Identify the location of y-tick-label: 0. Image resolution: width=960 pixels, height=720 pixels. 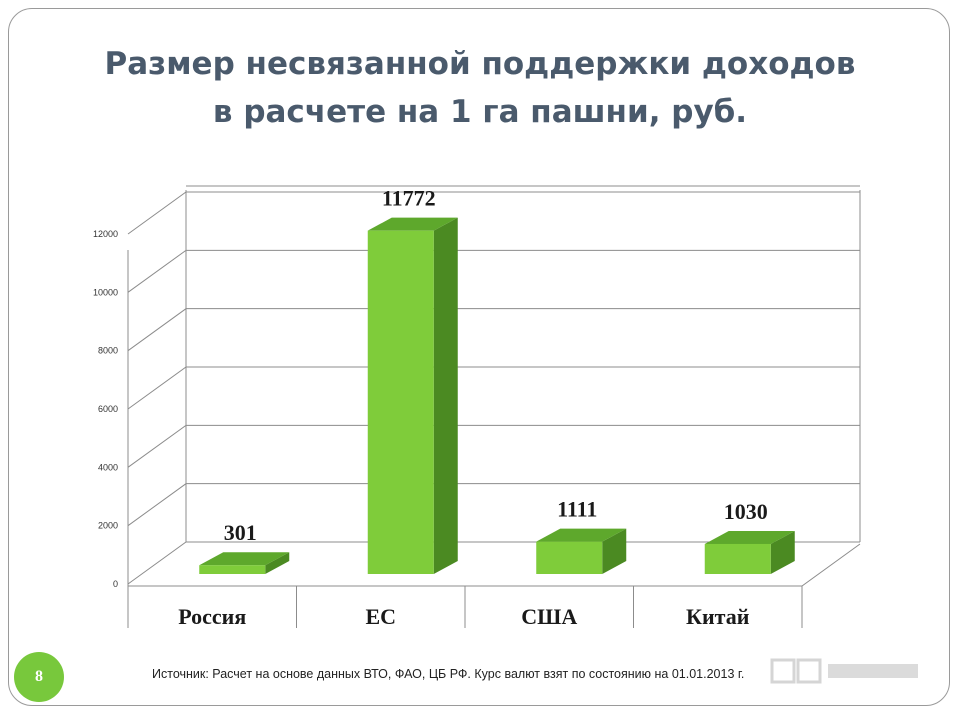
(115, 584).